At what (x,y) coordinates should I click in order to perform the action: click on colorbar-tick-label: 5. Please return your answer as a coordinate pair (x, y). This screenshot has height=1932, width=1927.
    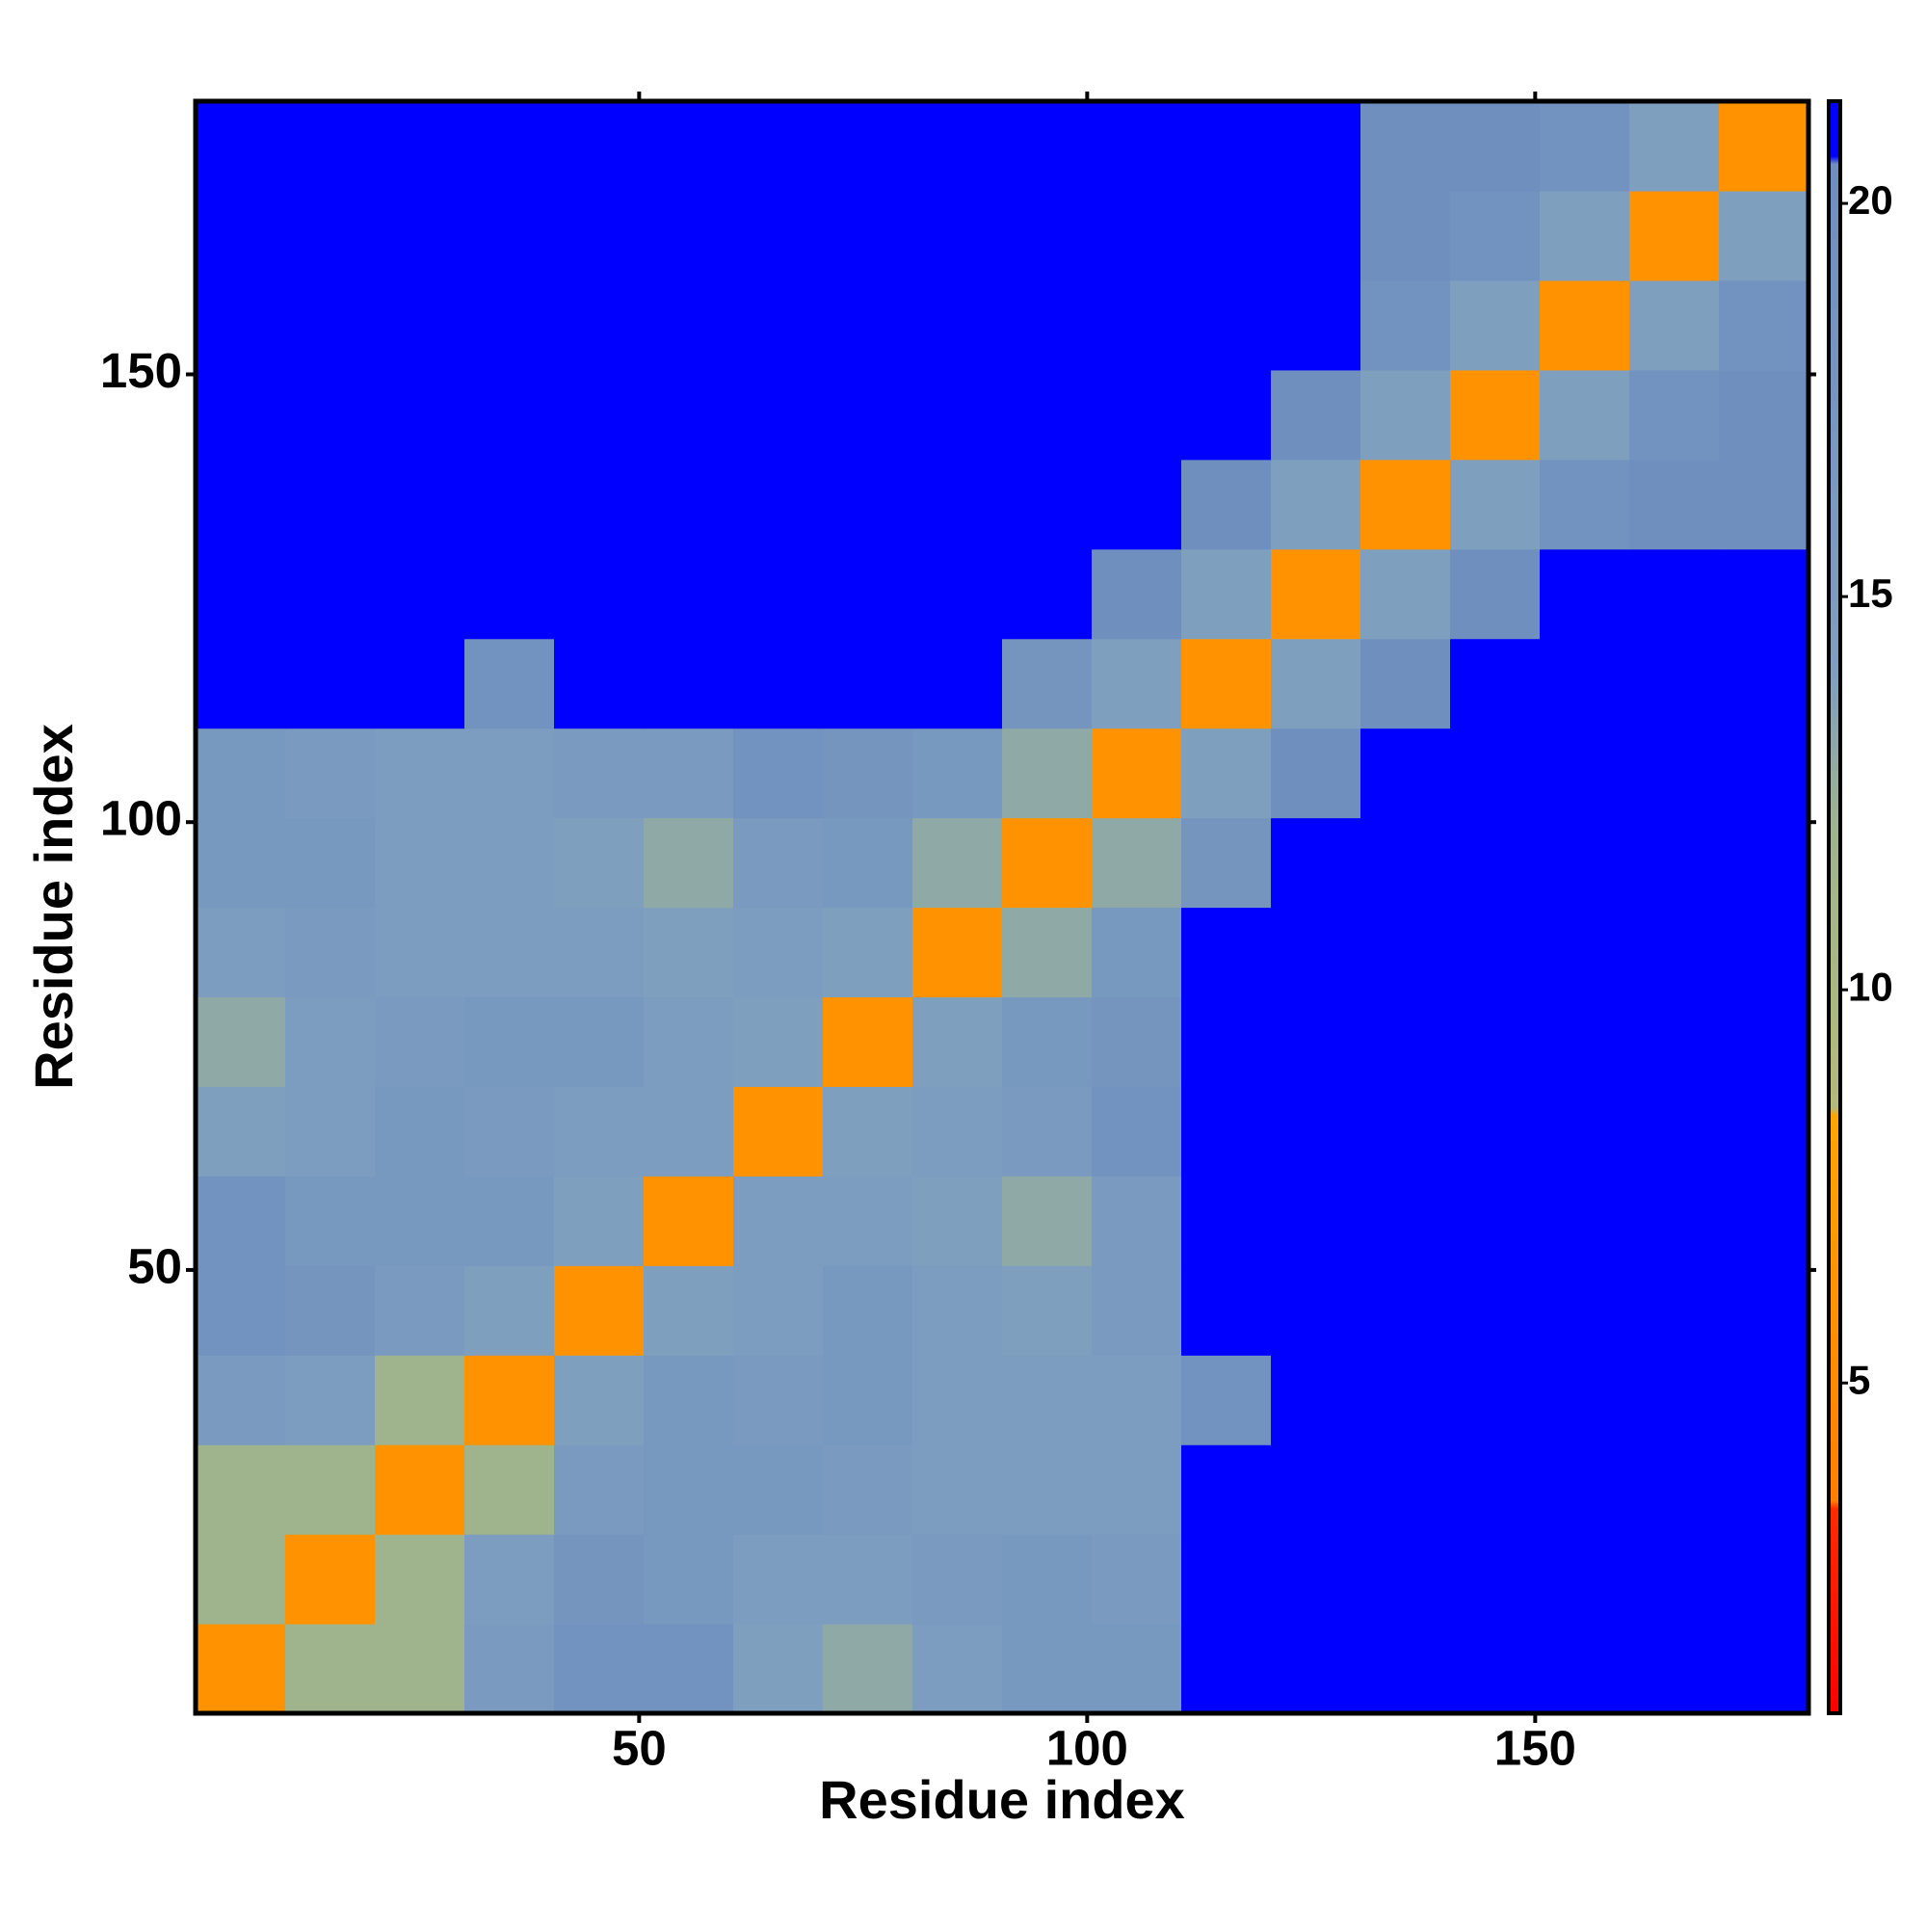
    Looking at the image, I should click on (1859, 1379).